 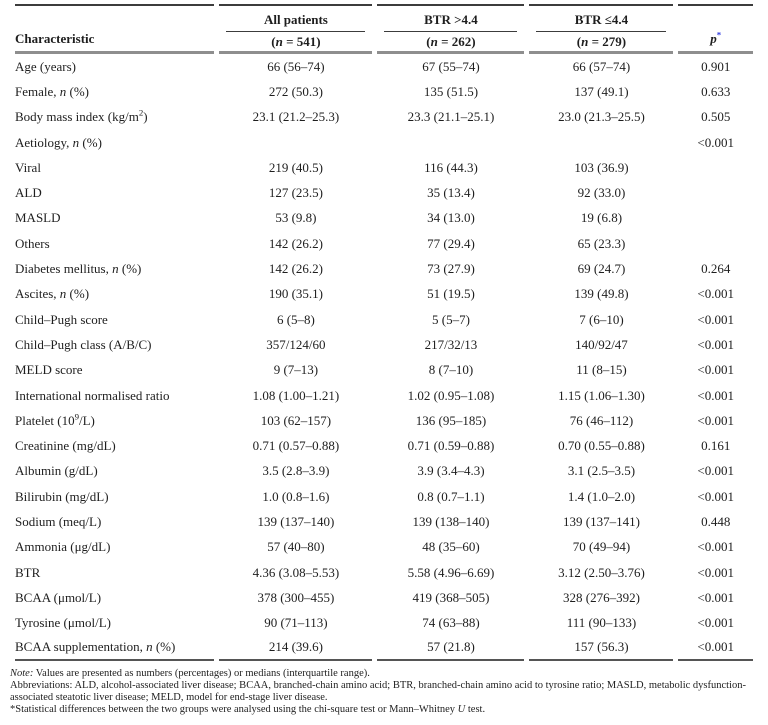 What do you see at coordinates (601, 521) in the screenshot?
I see `cell-btr-low: 139 (137–141)` at bounding box center [601, 521].